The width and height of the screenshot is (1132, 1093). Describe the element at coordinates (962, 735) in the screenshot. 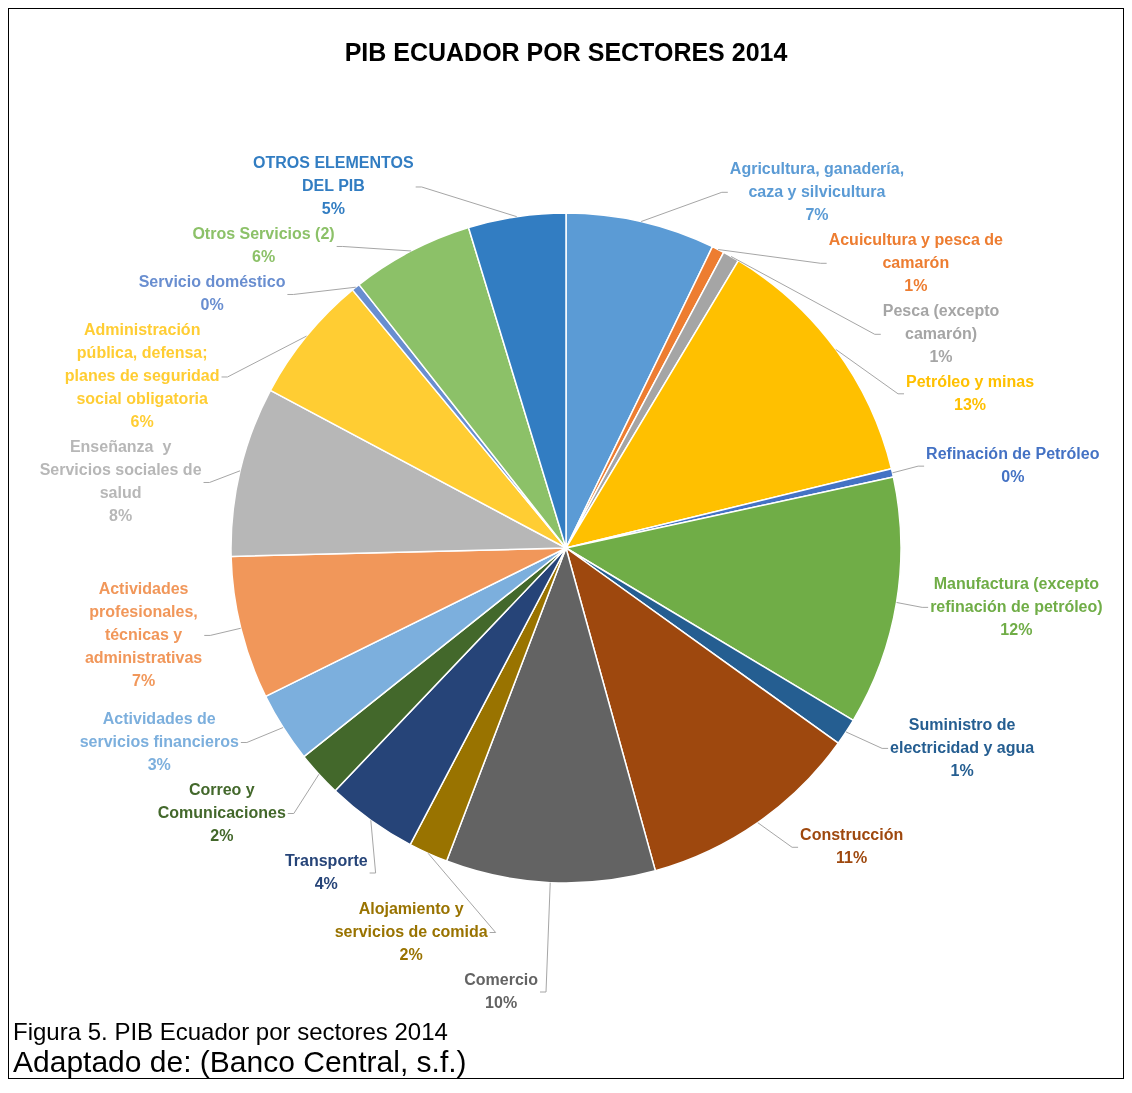

I see `slice-label: Suministro de electricidad y agua` at that location.